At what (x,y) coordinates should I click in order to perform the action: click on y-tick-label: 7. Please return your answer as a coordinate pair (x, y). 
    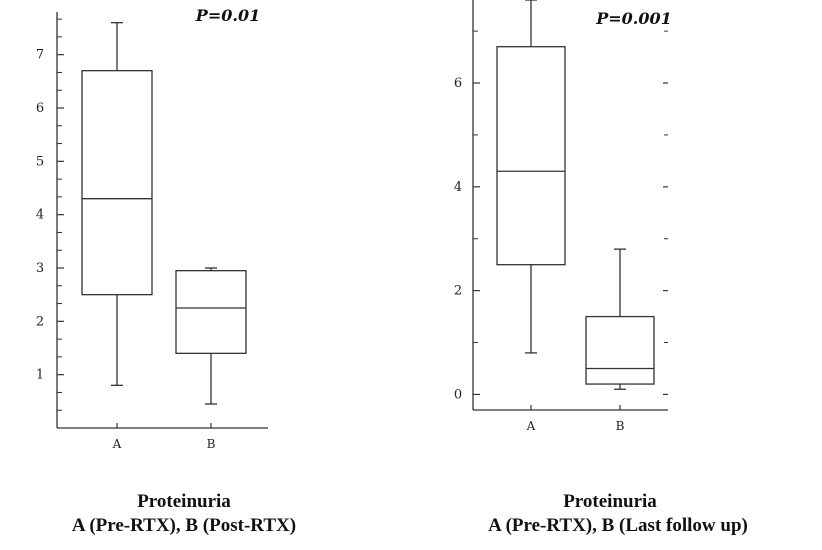
    Looking at the image, I should click on (40, 55).